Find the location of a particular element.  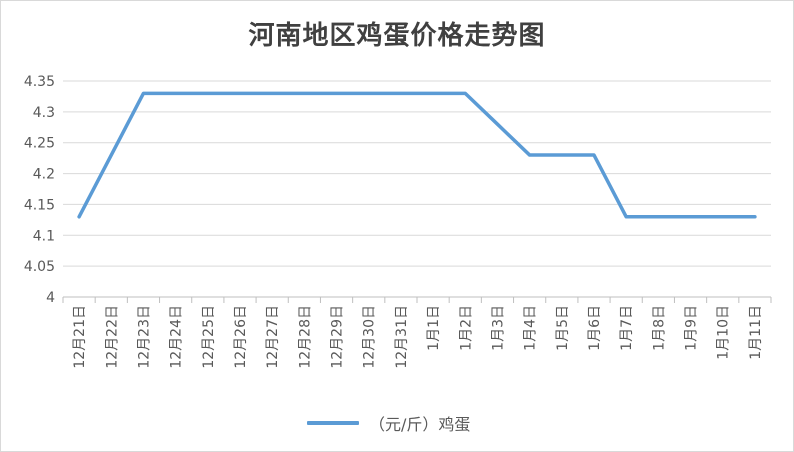

x-tick-label: 1月11日 is located at coordinates (756, 332).